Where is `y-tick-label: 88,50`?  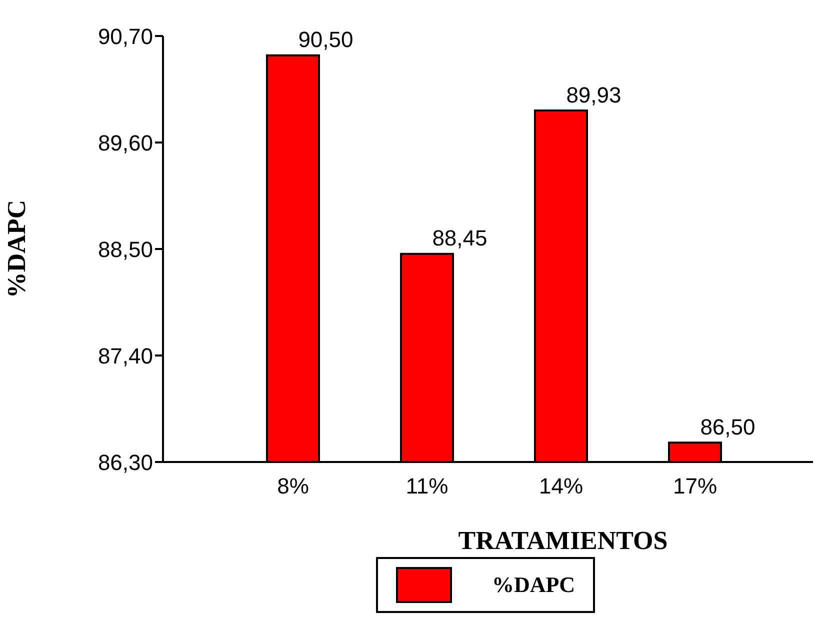 y-tick-label: 88,50 is located at coordinates (125, 249).